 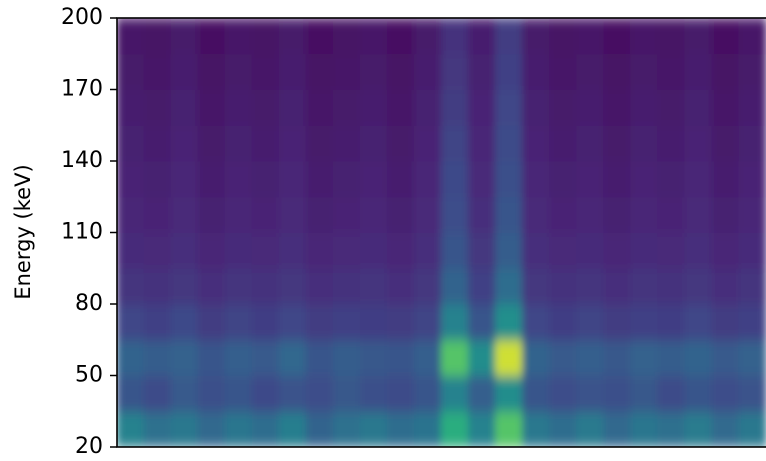 What do you see at coordinates (82, 17) in the screenshot?
I see `y-tick-label: 200` at bounding box center [82, 17].